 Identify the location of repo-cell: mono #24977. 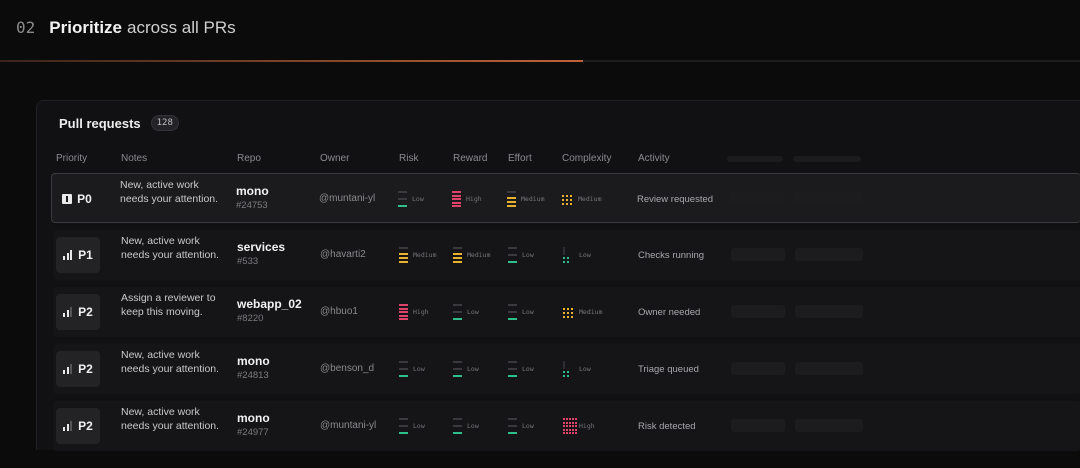
(253, 424).